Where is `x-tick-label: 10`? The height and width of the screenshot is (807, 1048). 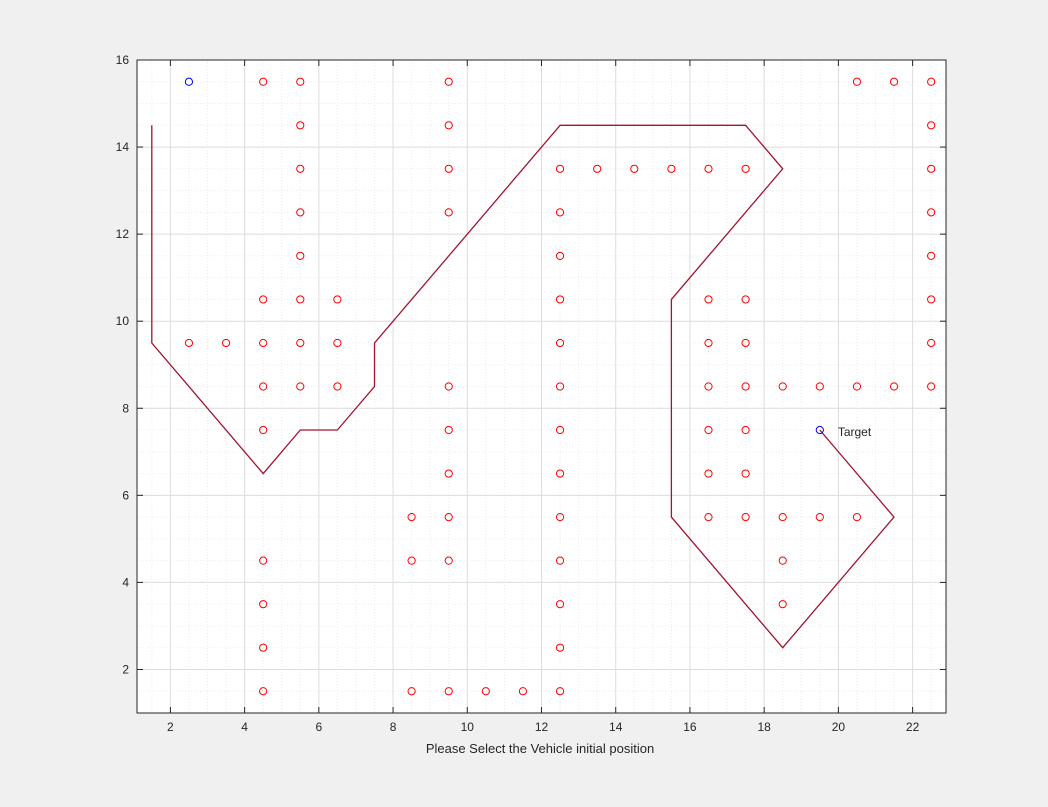
x-tick-label: 10 is located at coordinates (468, 727).